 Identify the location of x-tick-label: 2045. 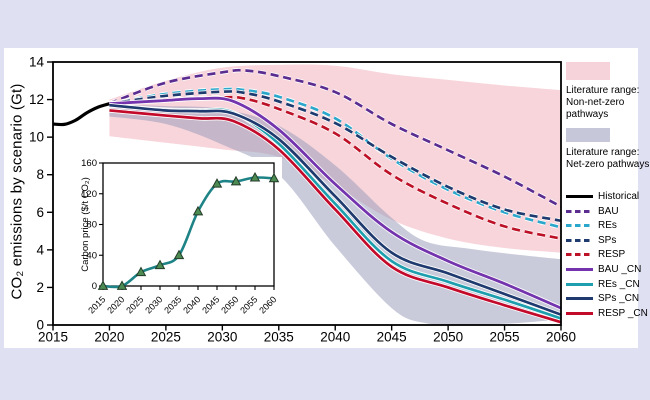
(392, 337).